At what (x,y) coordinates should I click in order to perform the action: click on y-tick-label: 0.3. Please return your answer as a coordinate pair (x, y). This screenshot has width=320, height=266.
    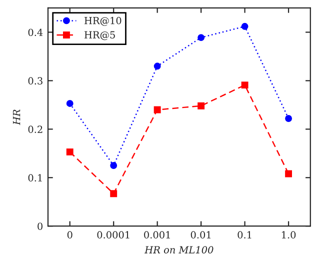
    Looking at the image, I should click on (35, 81).